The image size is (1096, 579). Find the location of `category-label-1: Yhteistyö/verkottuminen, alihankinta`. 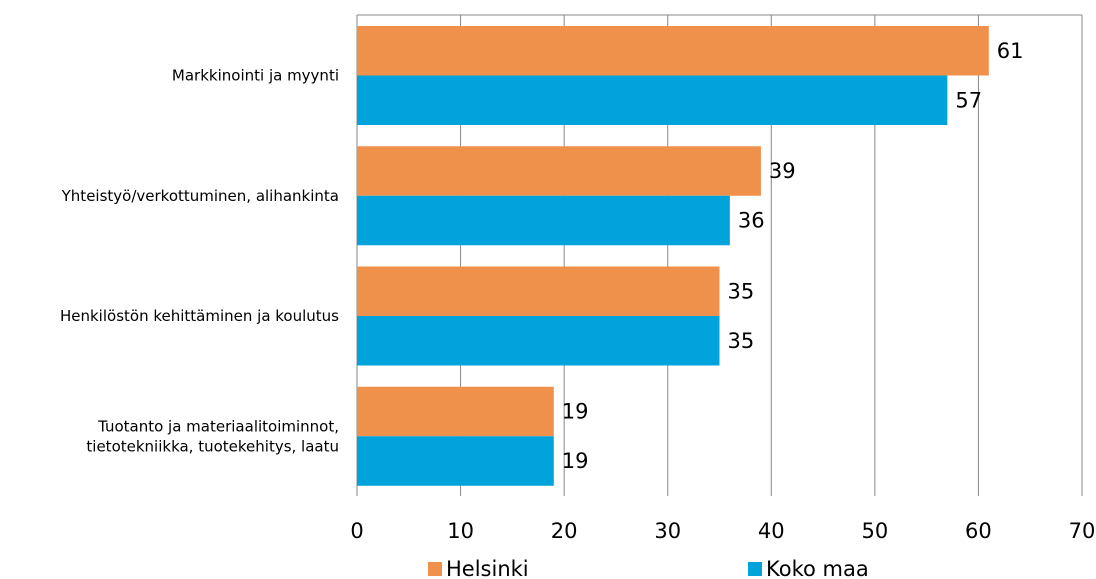

category-label-1: Yhteistyö/verkottuminen, alihankinta is located at coordinates (200, 196).